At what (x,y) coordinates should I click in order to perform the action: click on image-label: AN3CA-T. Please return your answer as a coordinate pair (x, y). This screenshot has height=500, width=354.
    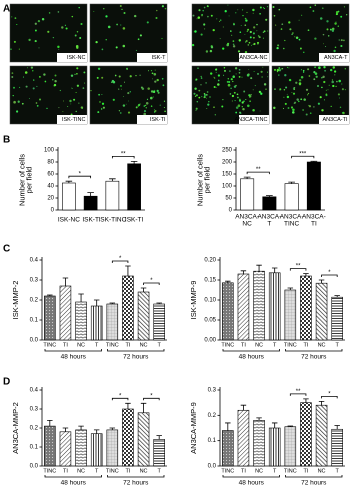
    Looking at the image, I should click on (336, 58).